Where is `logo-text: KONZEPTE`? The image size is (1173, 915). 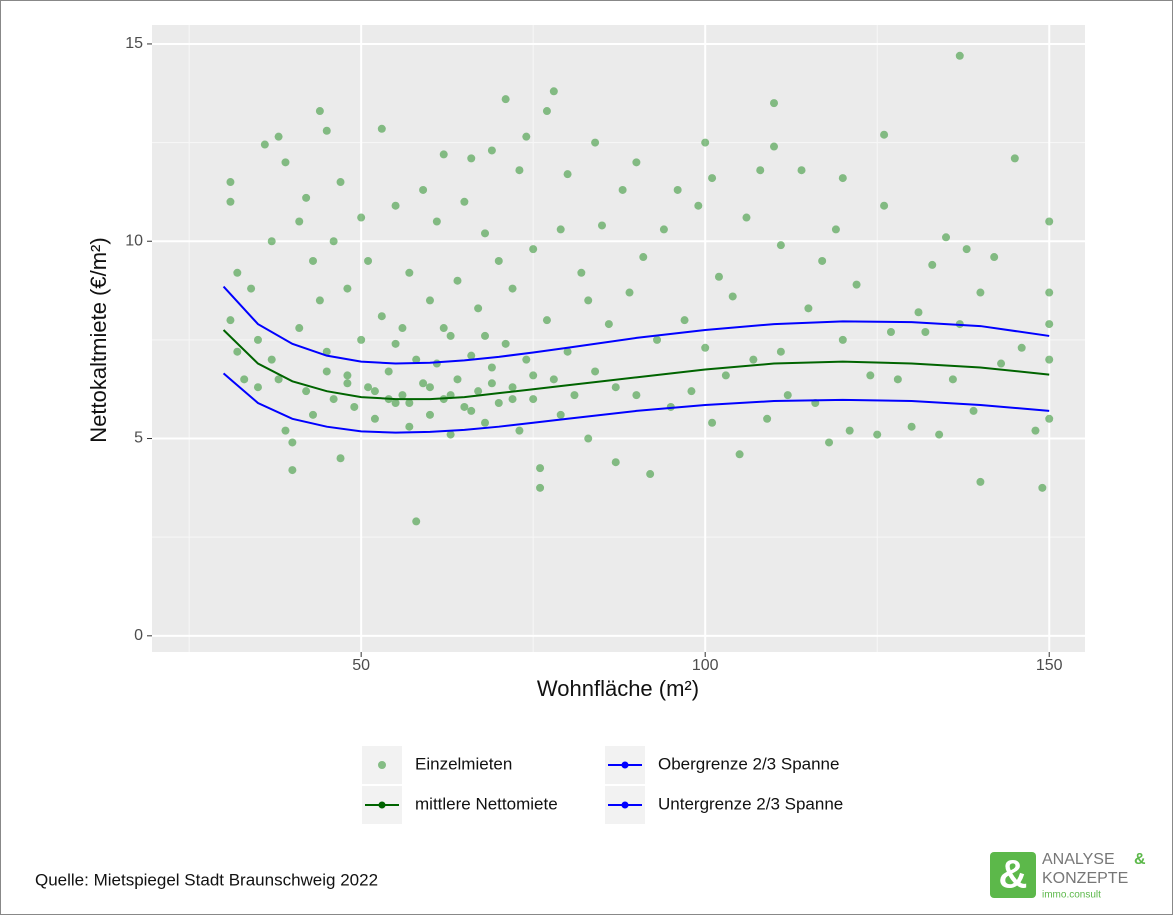 logo-text: KONZEPTE is located at coordinates (1085, 878).